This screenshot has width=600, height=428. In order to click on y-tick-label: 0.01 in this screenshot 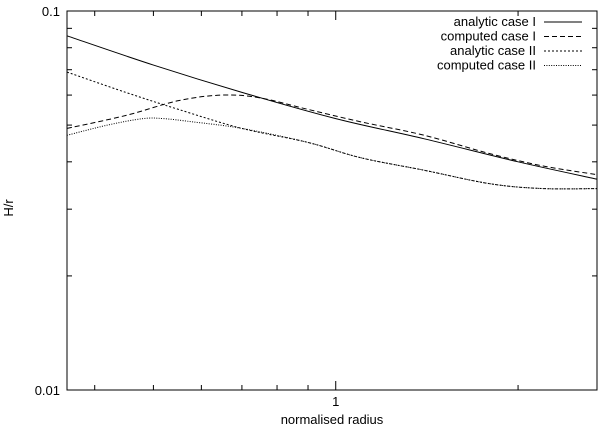, I will do `click(47, 390)`.